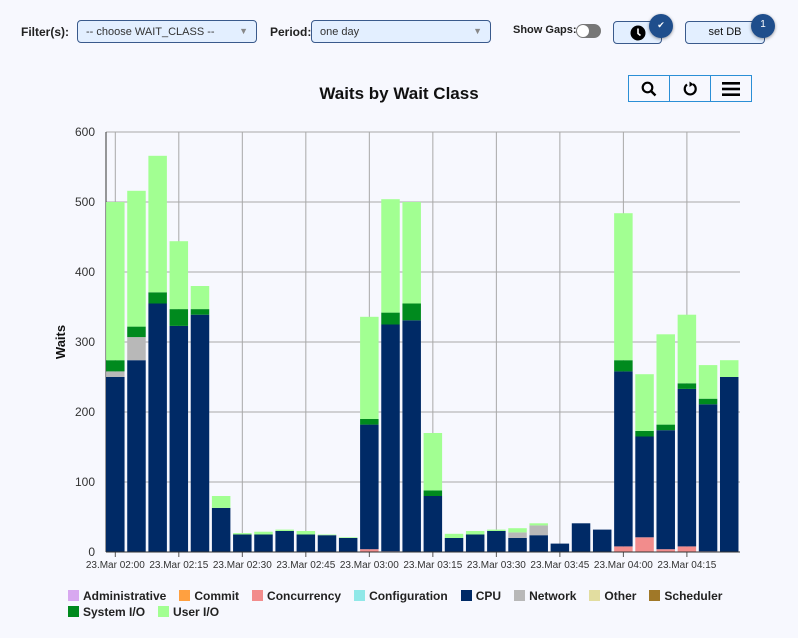 The width and height of the screenshot is (798, 638). What do you see at coordinates (661, 26) in the screenshot?
I see `time-badge: ✔` at bounding box center [661, 26].